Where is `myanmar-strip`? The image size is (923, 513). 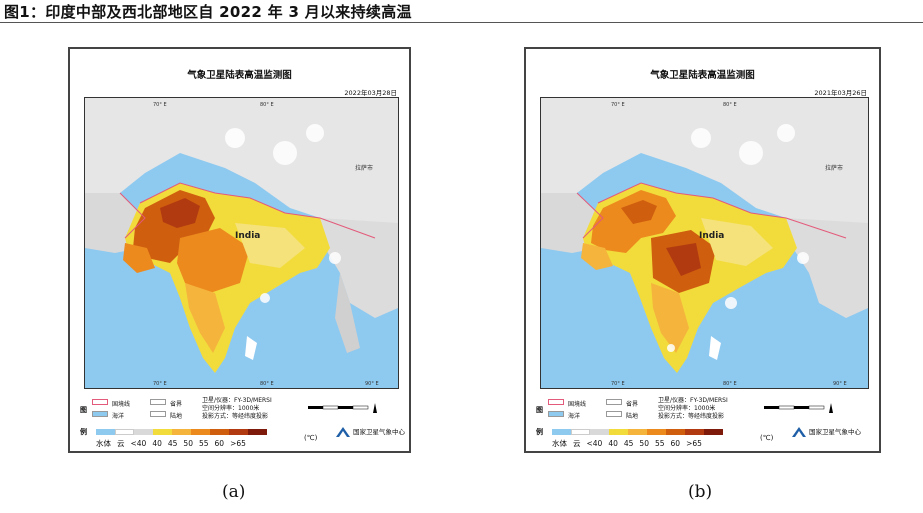 myanmar-strip is located at coordinates (347, 313).